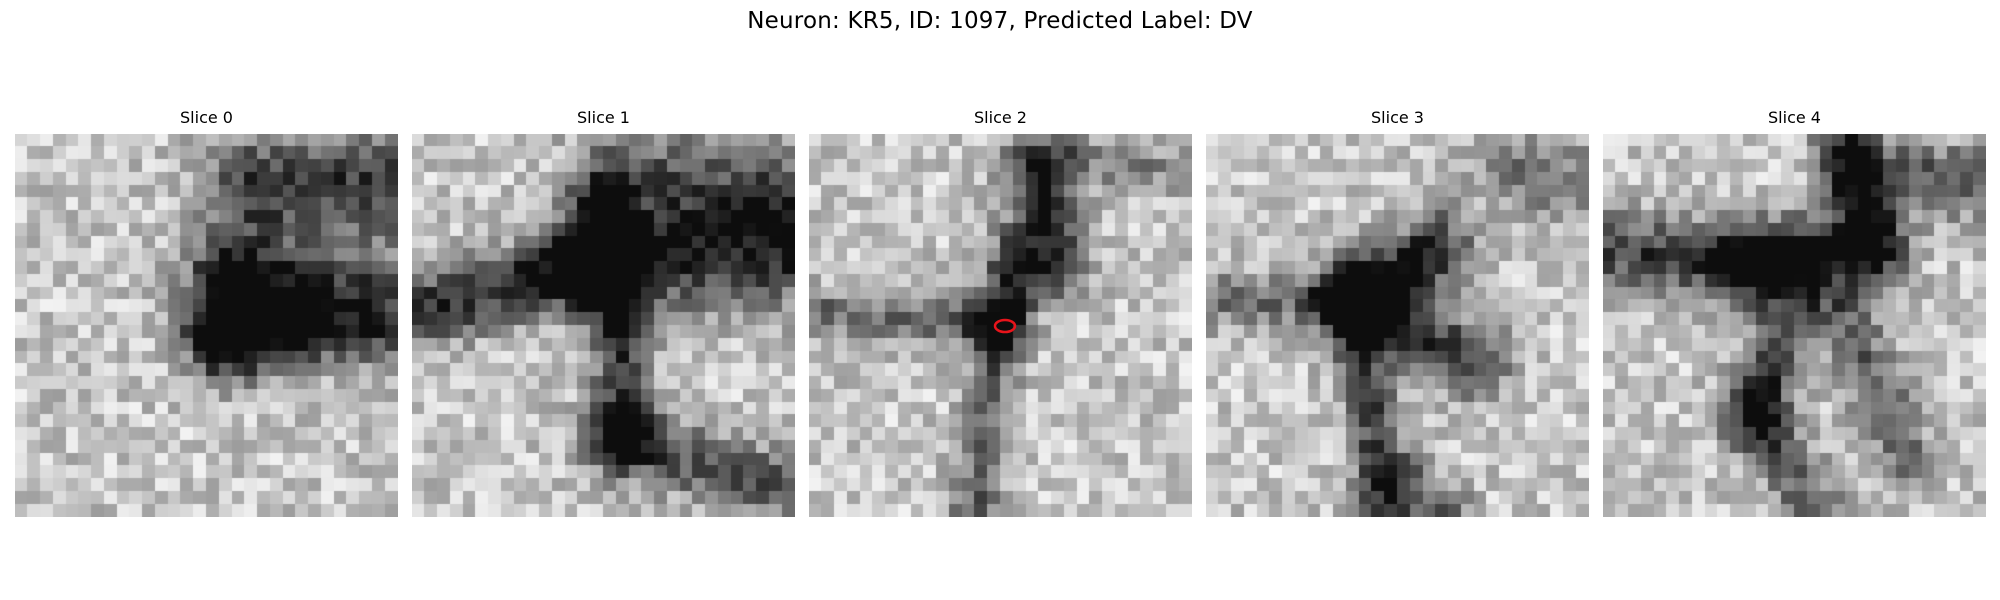 Image resolution: width=2000 pixels, height=600 pixels. Describe the element at coordinates (206, 117) in the screenshot. I see `slice-title-0: Slice 0` at that location.